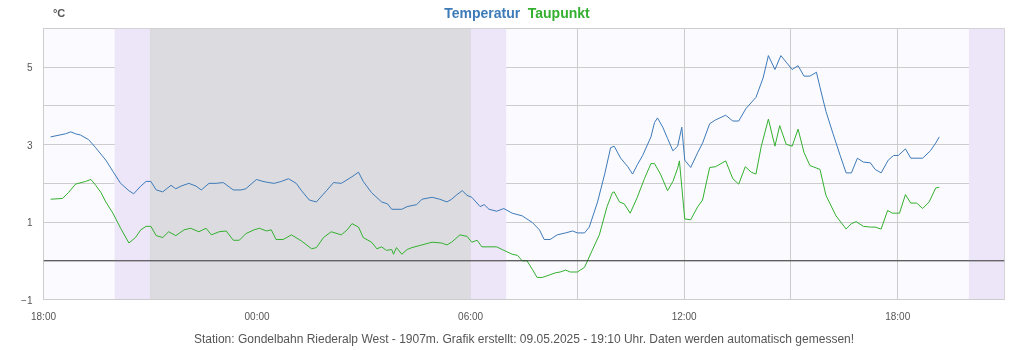 This screenshot has width=1024, height=350. Describe the element at coordinates (482, 12) in the screenshot. I see `text: Temperatur` at that location.